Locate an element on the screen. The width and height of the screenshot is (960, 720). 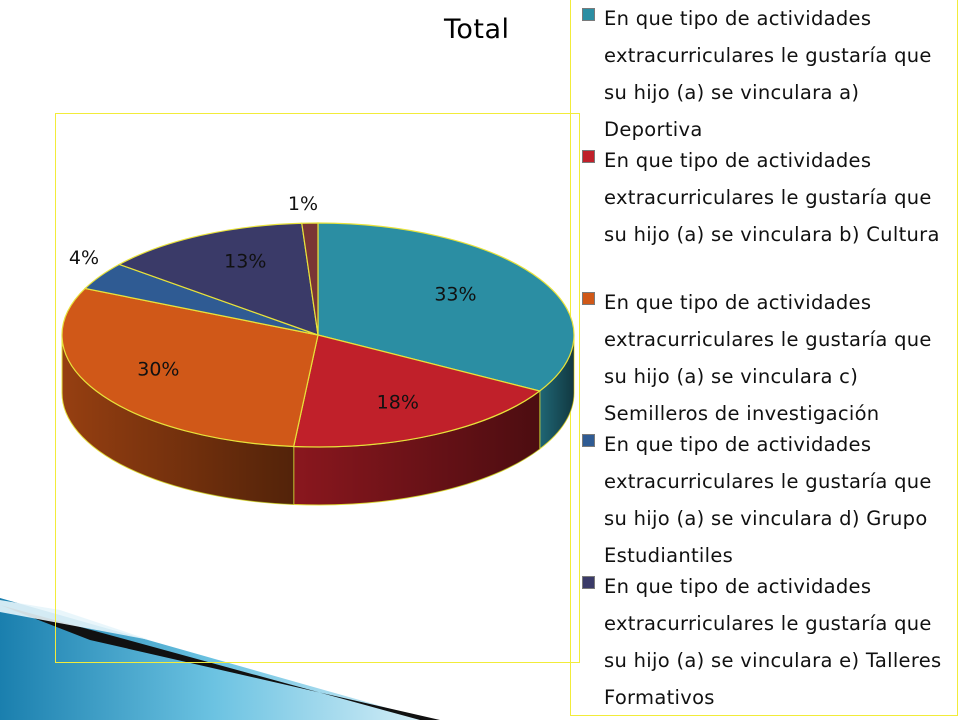
pie-labels: 33% 18% 30% 4% 13% 1% is located at coordinates (273, 303).